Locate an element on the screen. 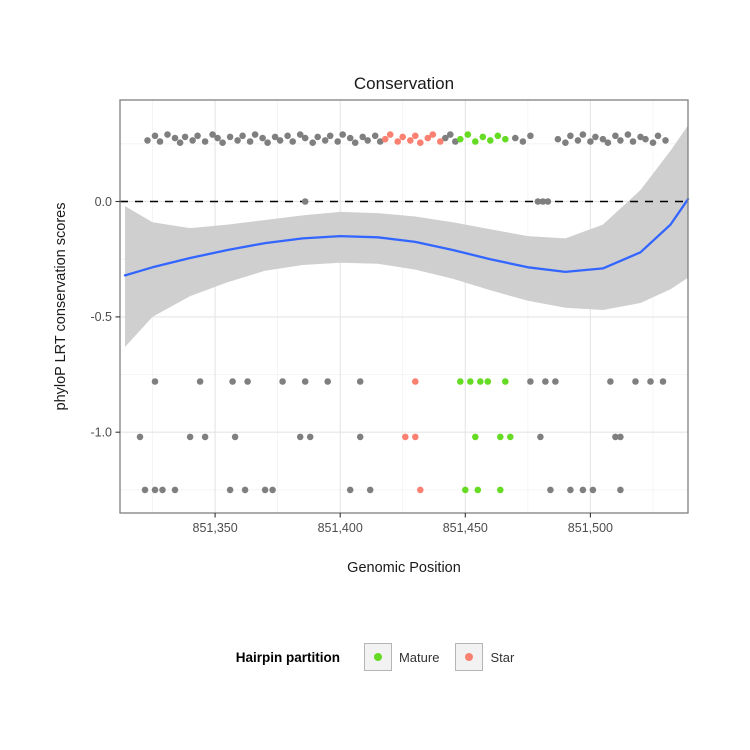 This screenshot has width=750, height=750. chart-title: Conservation is located at coordinates (404, 83).